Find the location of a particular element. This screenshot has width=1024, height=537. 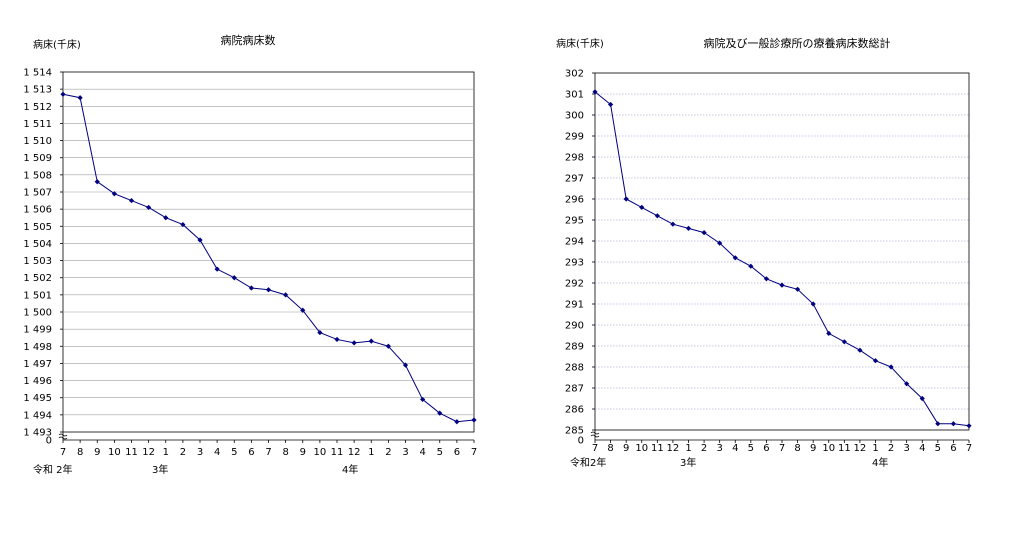

y-tick-label: 285 is located at coordinates (574, 431).